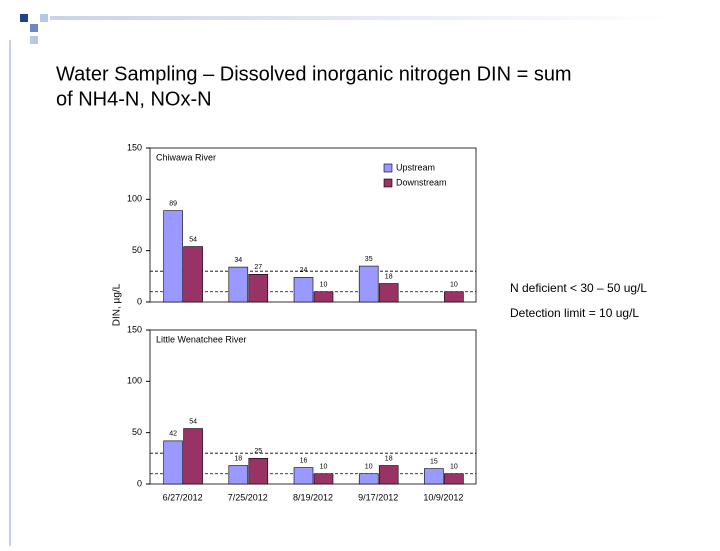 This screenshot has height=551, width=720. What do you see at coordinates (369, 259) in the screenshot?
I see `value-label: 35` at bounding box center [369, 259].